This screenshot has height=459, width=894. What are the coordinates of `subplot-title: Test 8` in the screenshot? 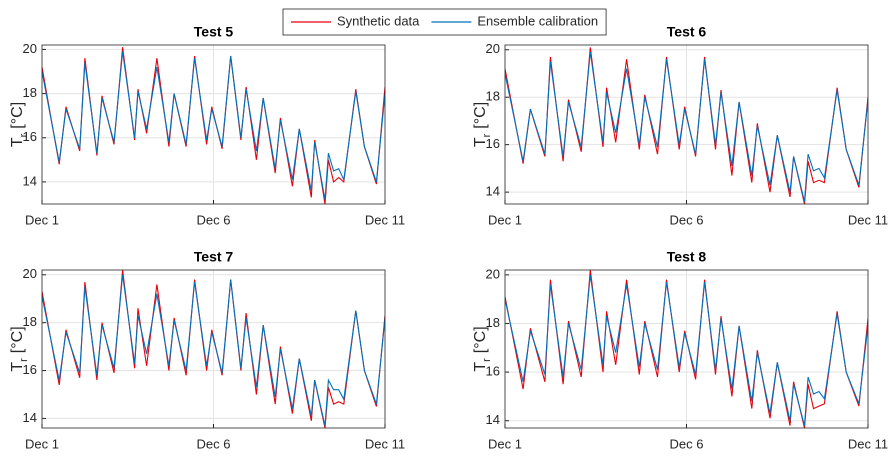 It's located at (687, 257).